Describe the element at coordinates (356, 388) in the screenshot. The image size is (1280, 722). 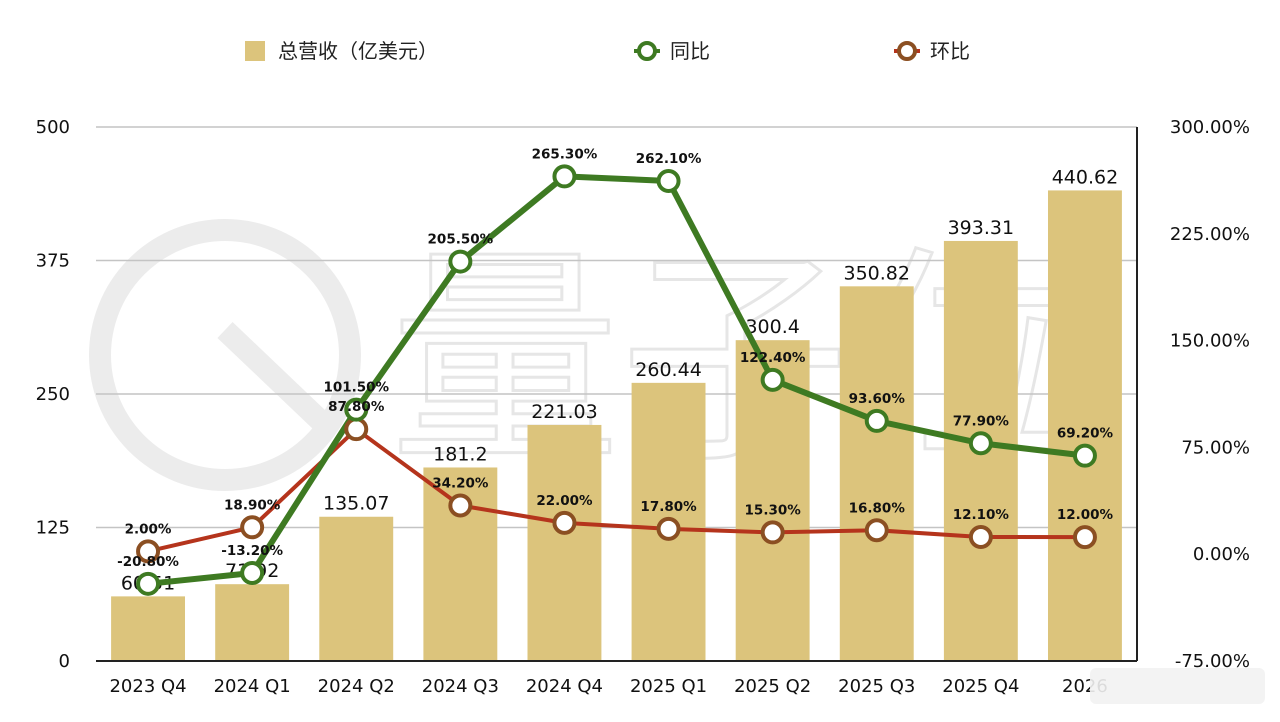
I see `yoy-value-label: 101.50%` at that location.